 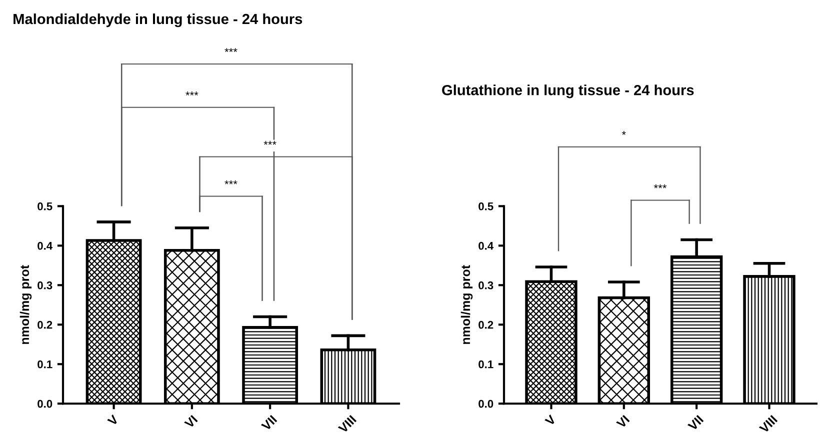 What do you see at coordinates (158, 20) in the screenshot?
I see `chart-title: Malondialdehyde in lung tissue - 24 hours` at bounding box center [158, 20].